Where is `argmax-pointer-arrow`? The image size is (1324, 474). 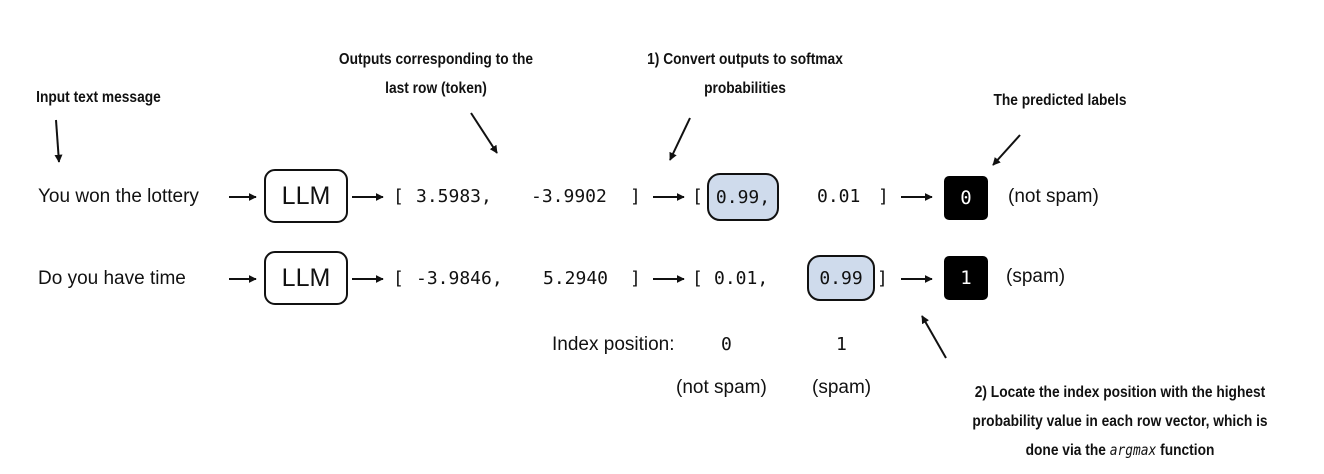
argmax-pointer-arrow is located at coordinates (934, 337).